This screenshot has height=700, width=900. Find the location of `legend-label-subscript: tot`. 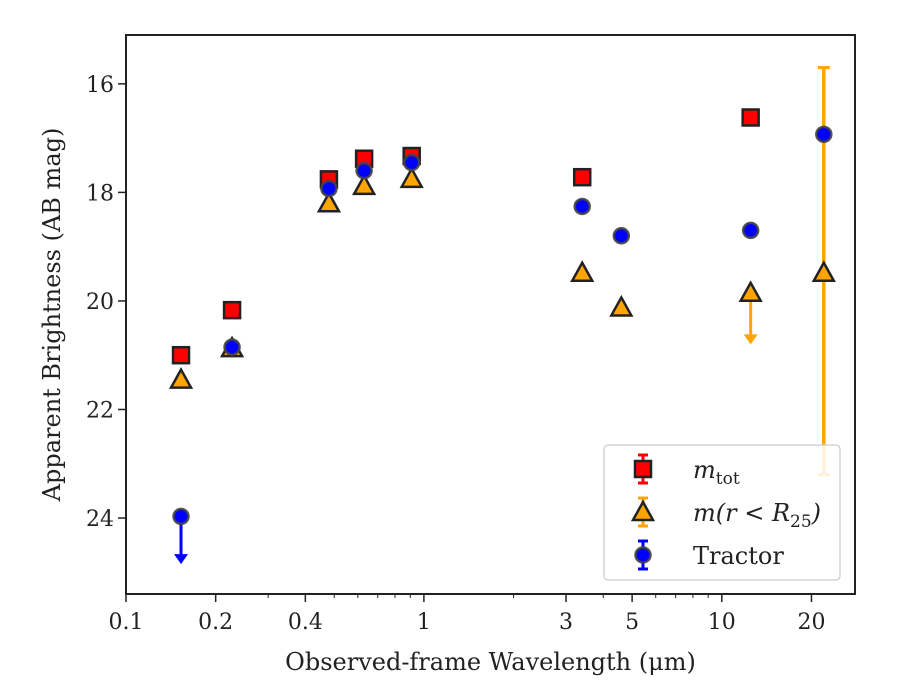

legend-label-subscript: tot is located at coordinates (728, 479).